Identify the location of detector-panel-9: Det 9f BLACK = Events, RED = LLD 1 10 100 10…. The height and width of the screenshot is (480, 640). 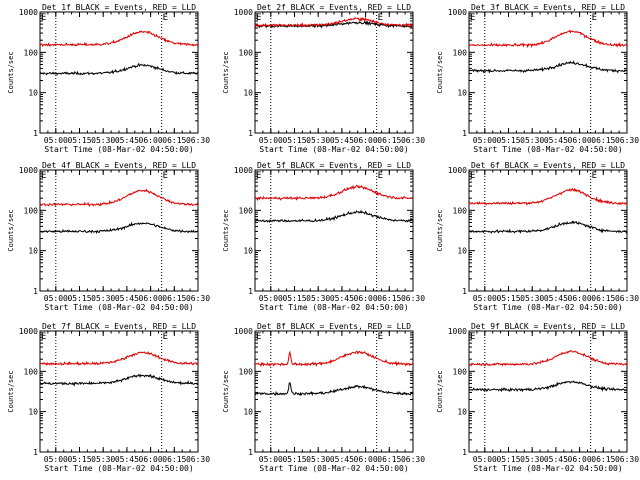
(537, 397).